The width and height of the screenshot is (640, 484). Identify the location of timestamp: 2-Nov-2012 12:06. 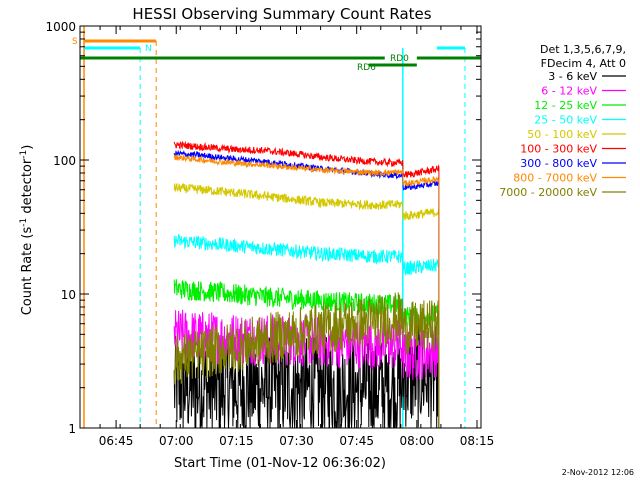
(598, 472).